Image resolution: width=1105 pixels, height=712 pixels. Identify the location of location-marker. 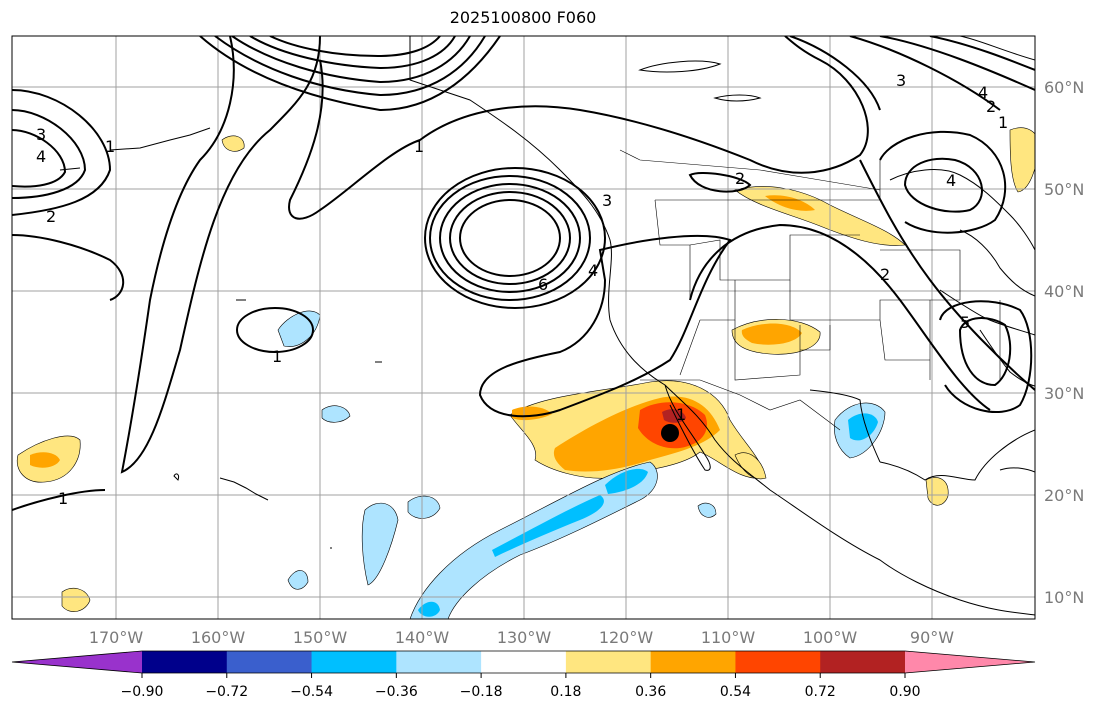
(670, 433).